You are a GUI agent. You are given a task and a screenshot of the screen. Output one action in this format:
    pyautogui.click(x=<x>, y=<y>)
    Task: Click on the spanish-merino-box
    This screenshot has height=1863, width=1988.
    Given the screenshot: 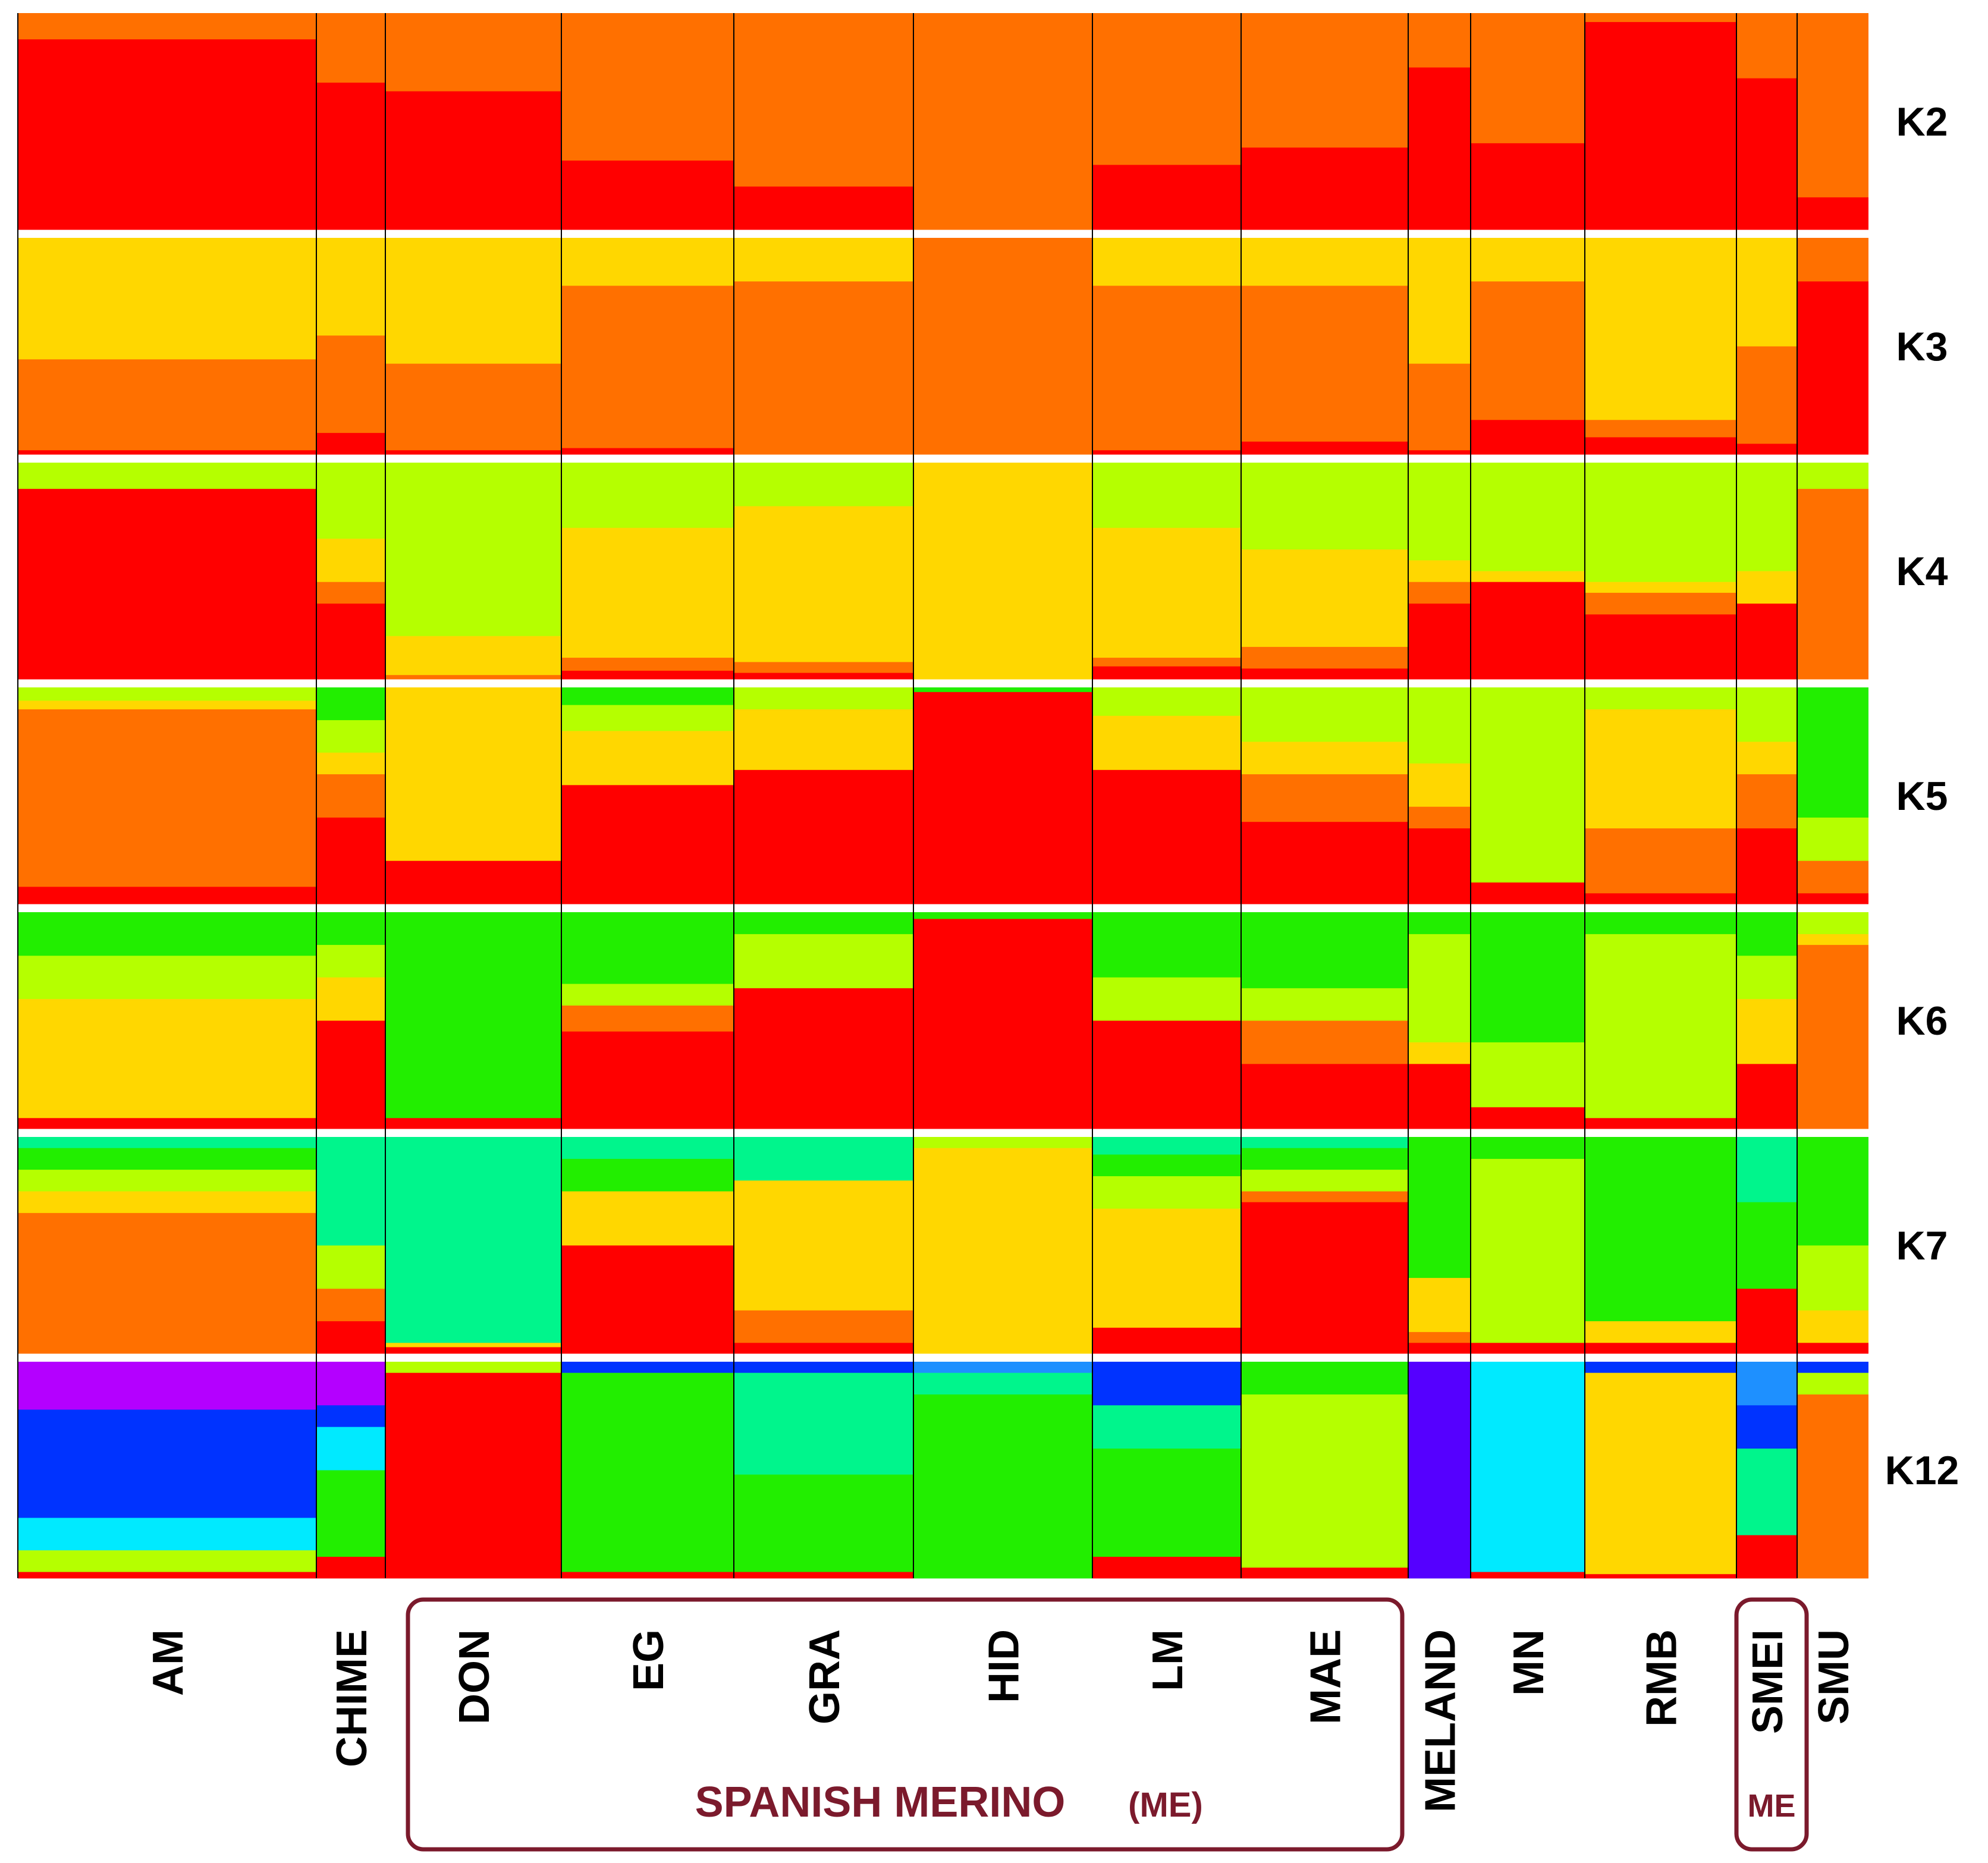 What is the action you would take?
    pyautogui.click(x=905, y=1724)
    